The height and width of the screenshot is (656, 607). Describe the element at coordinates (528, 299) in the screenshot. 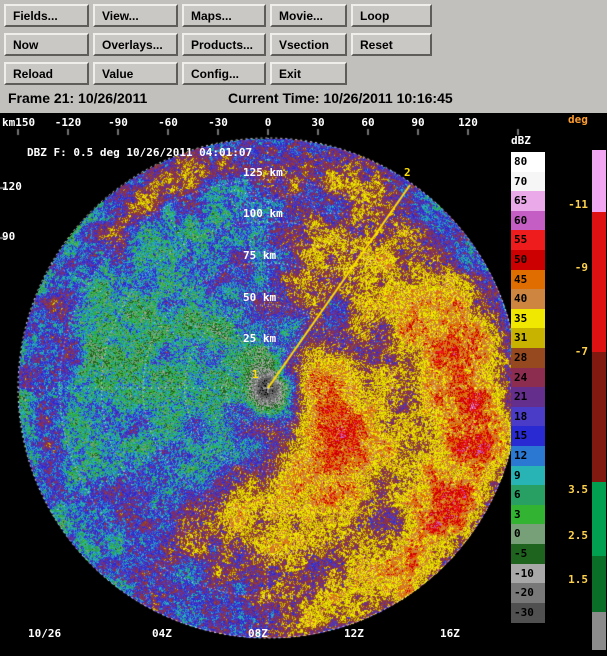

I see `colorbar-level-40: 40` at that location.